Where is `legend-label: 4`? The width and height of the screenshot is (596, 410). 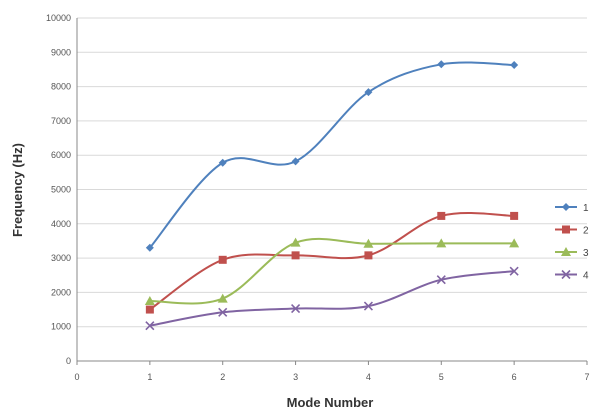 legend-label: 4 is located at coordinates (586, 276).